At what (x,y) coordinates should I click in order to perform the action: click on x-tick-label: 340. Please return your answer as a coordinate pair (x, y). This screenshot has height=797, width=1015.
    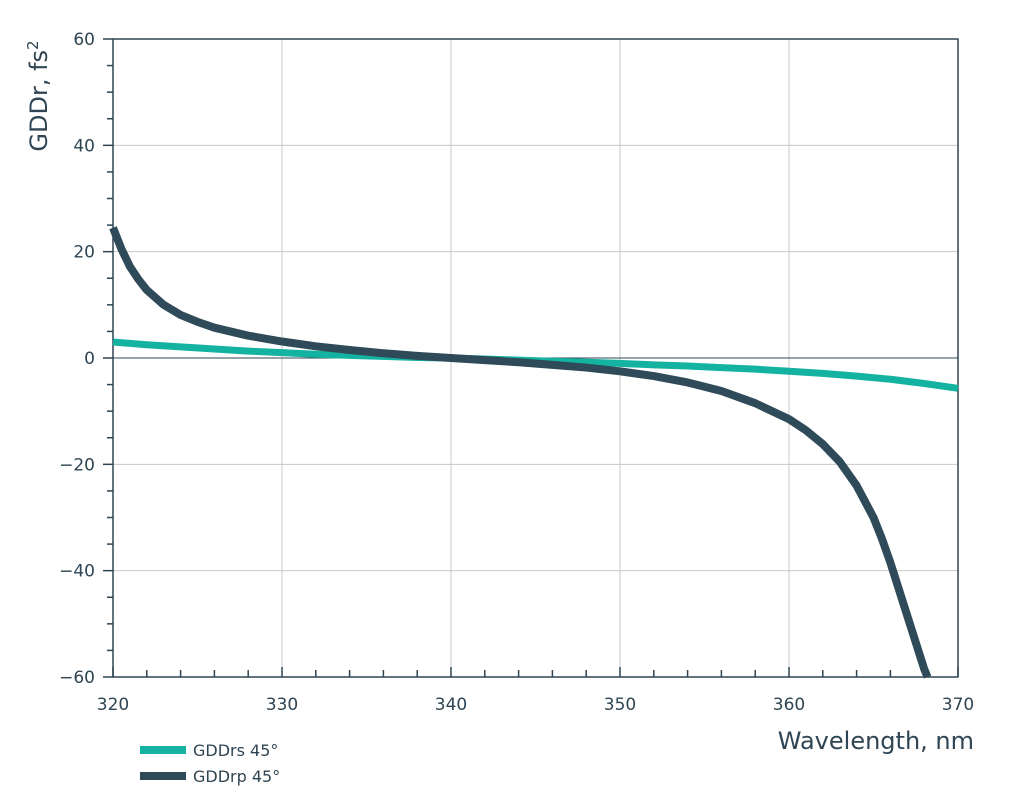
    Looking at the image, I should click on (451, 705).